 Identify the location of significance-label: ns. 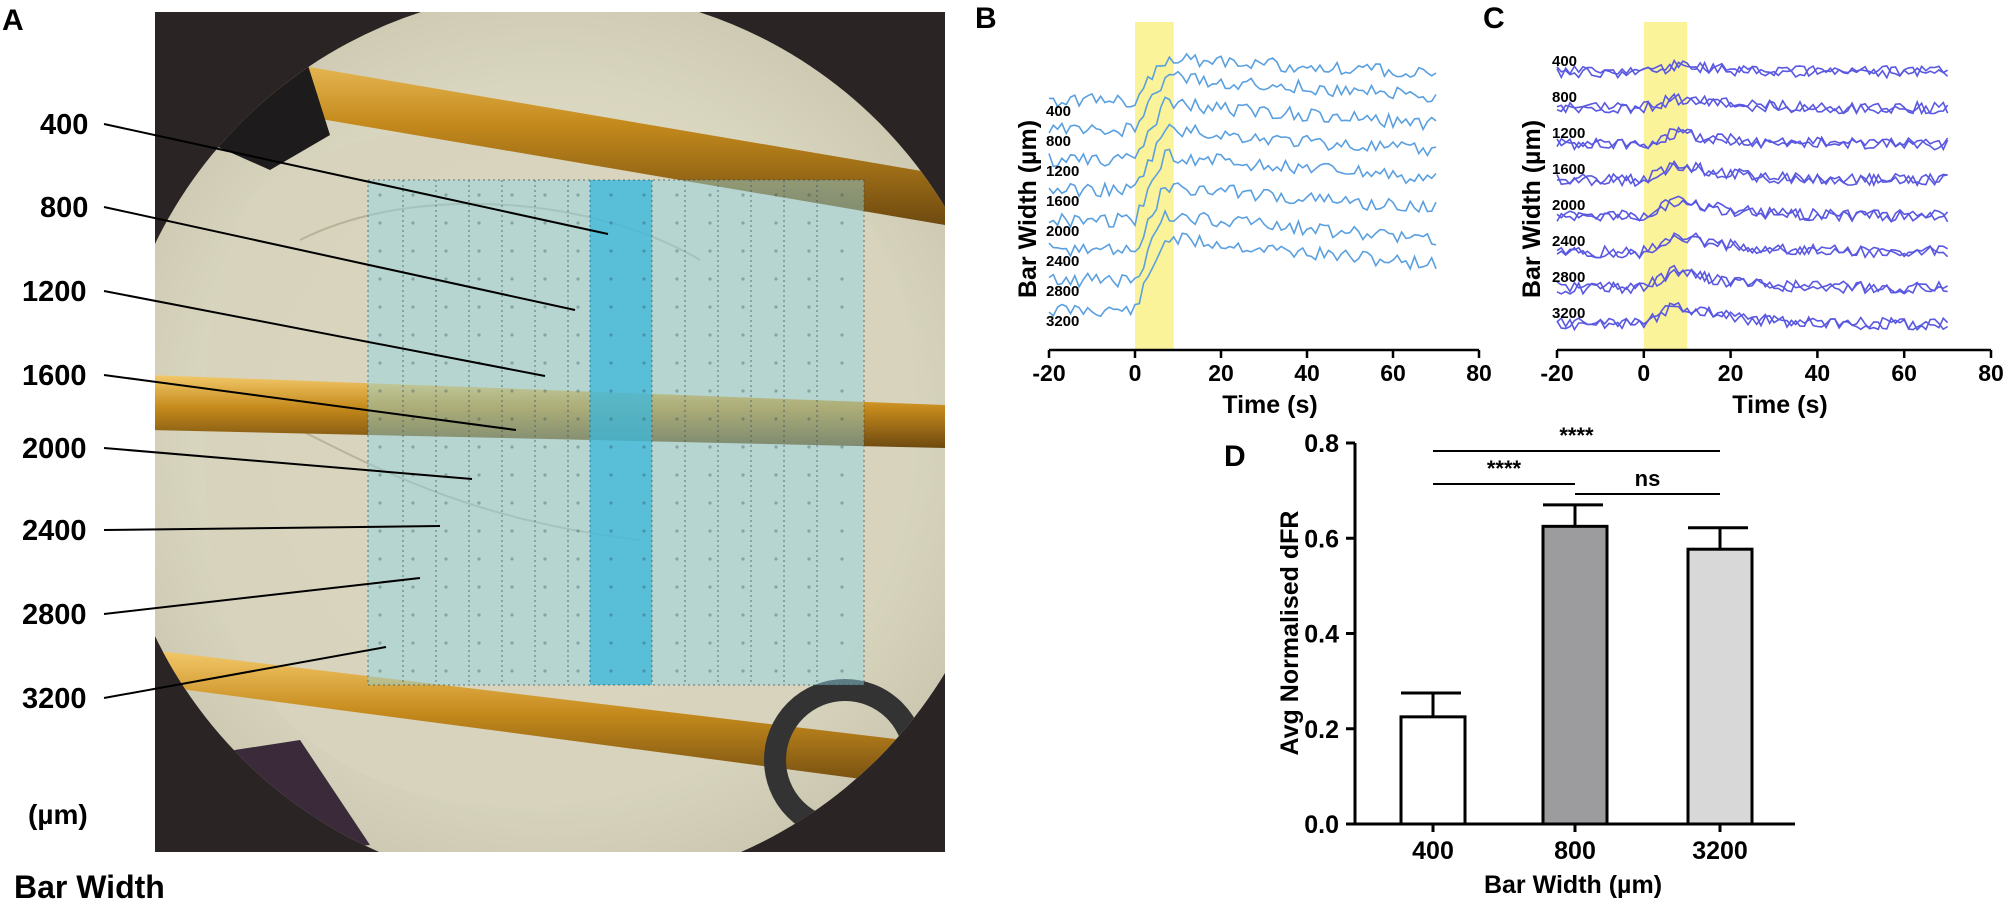
(1648, 478).